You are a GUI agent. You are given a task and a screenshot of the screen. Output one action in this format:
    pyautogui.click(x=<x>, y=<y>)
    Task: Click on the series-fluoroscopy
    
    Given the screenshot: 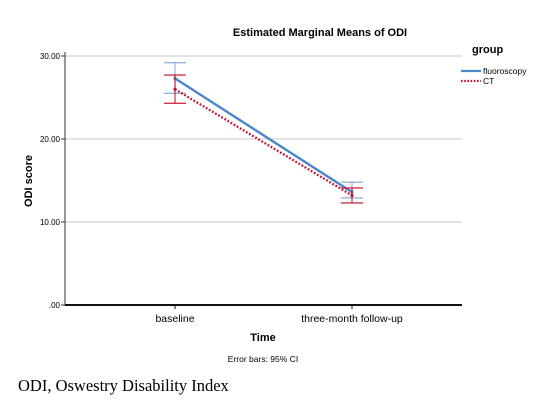 What is the action you would take?
    pyautogui.click(x=263, y=130)
    